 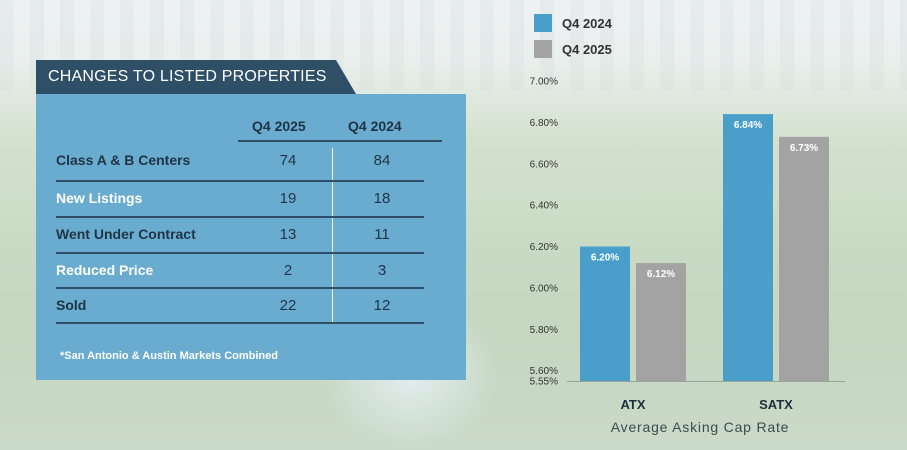 What do you see at coordinates (748, 125) in the screenshot?
I see `bar-data-label: 6.84%` at bounding box center [748, 125].